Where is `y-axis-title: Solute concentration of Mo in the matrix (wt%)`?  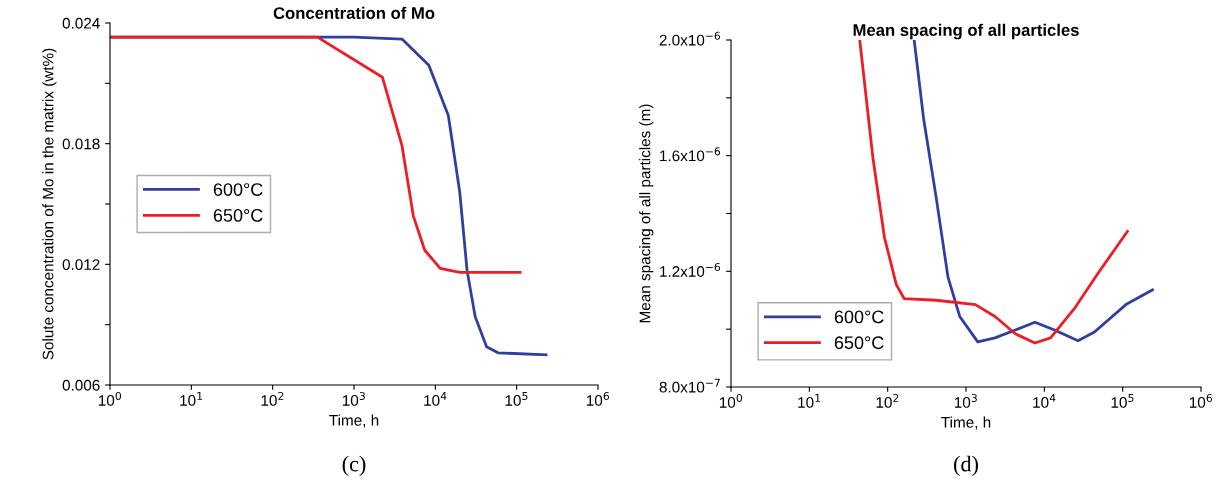 y-axis-title: Solute concentration of Mo in the matrix (wt%) is located at coordinates (49, 204).